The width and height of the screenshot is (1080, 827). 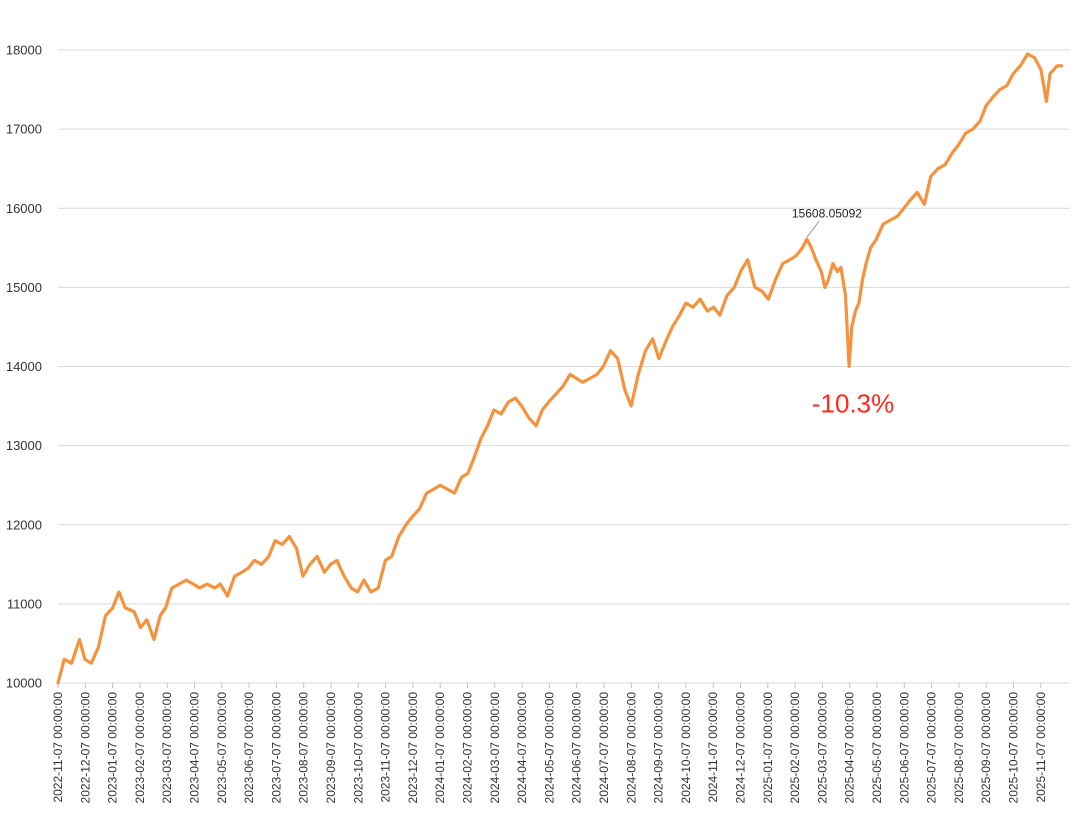 I want to click on x-tick-label: 2025-10-07 00:00:00, so click(x=1014, y=748).